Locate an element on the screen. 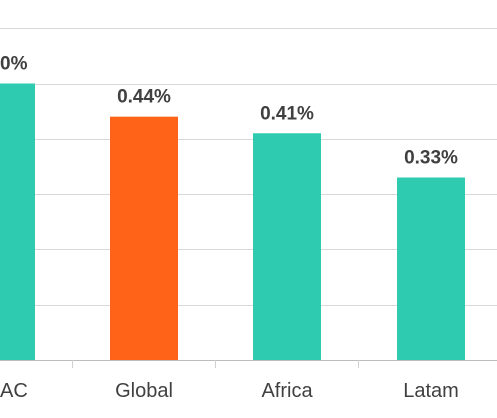 This screenshot has width=497, height=418. data-label: 0.41% is located at coordinates (287, 113).